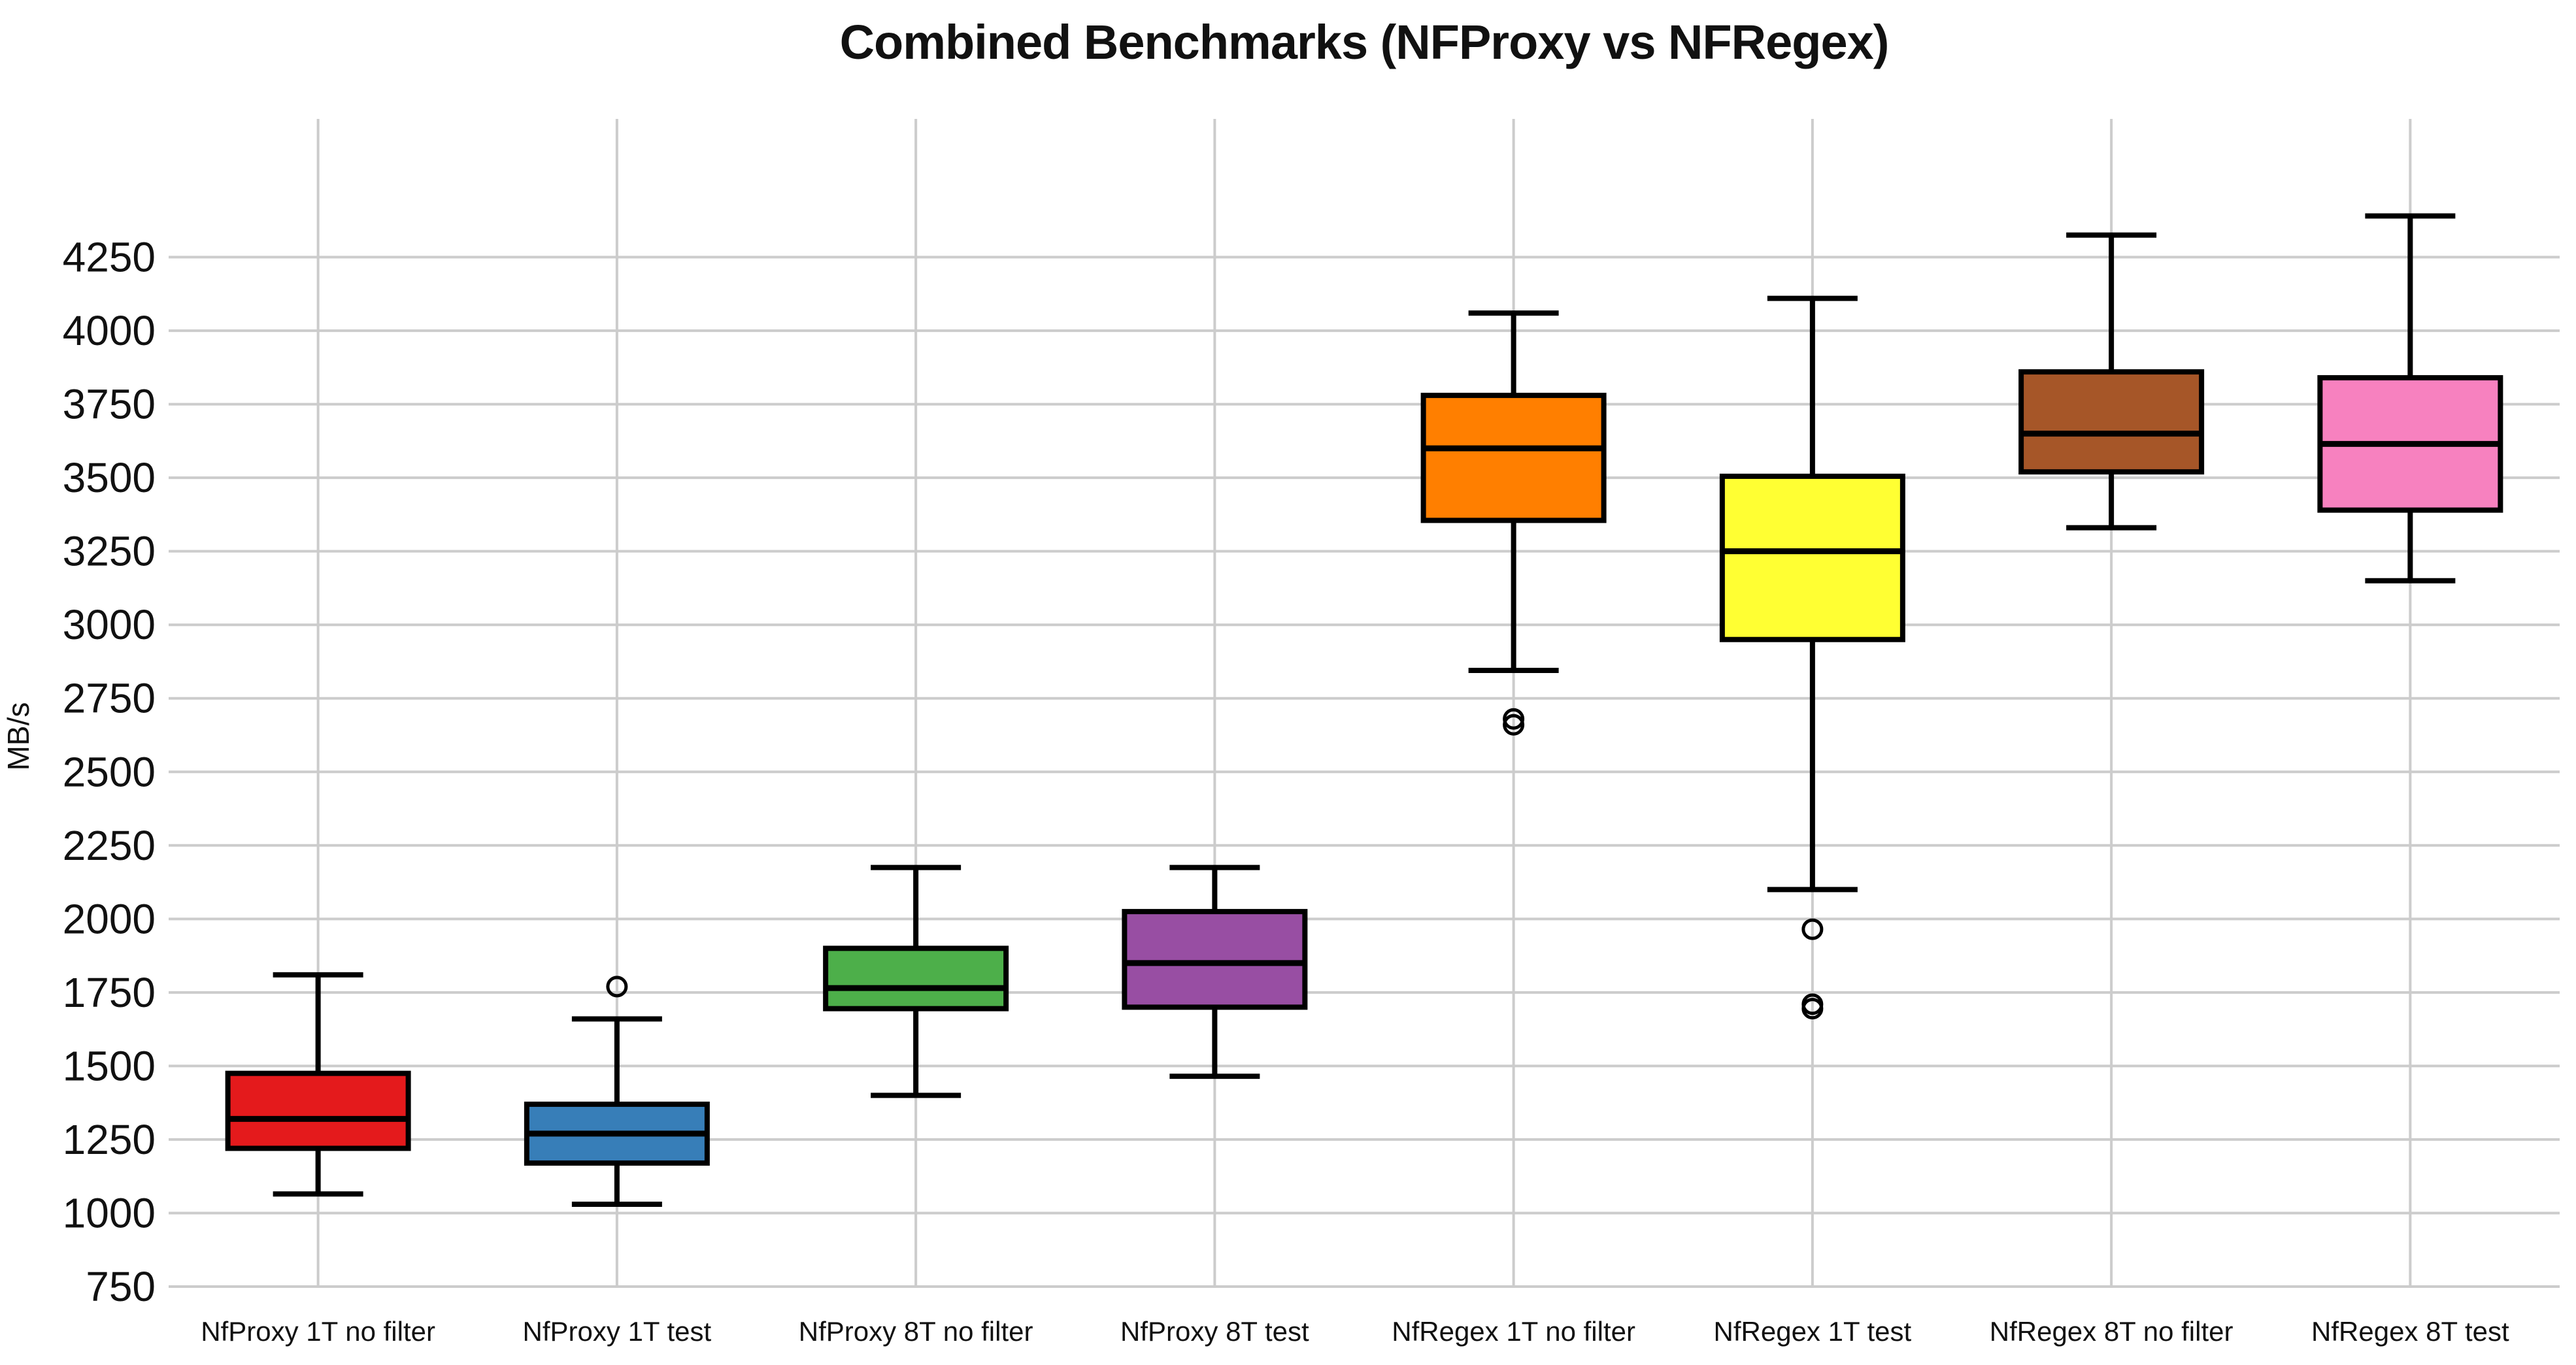  I want to click on x-tick-label: NfRegex 1T test, so click(1813, 1331).